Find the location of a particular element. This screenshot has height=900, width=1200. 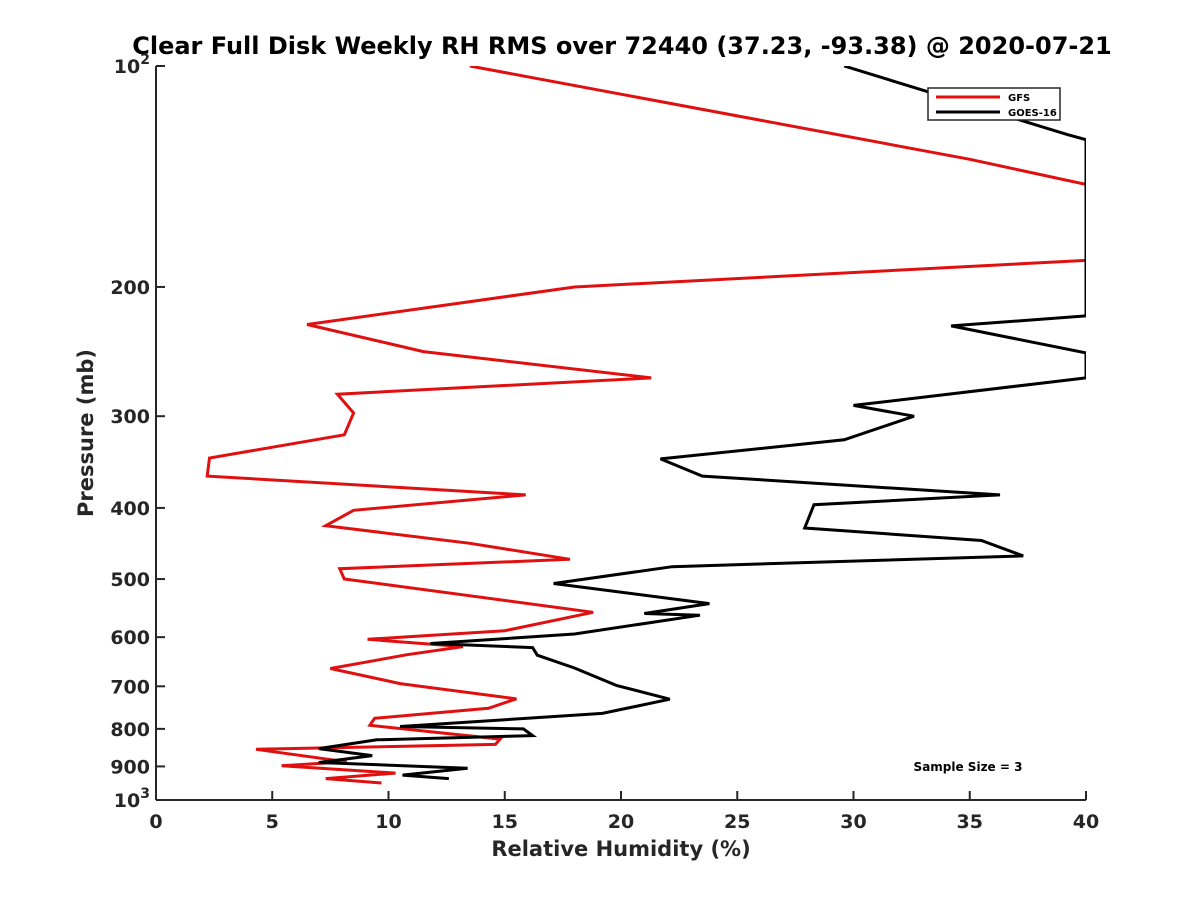

y-tick-label: 10² is located at coordinates (132, 65).